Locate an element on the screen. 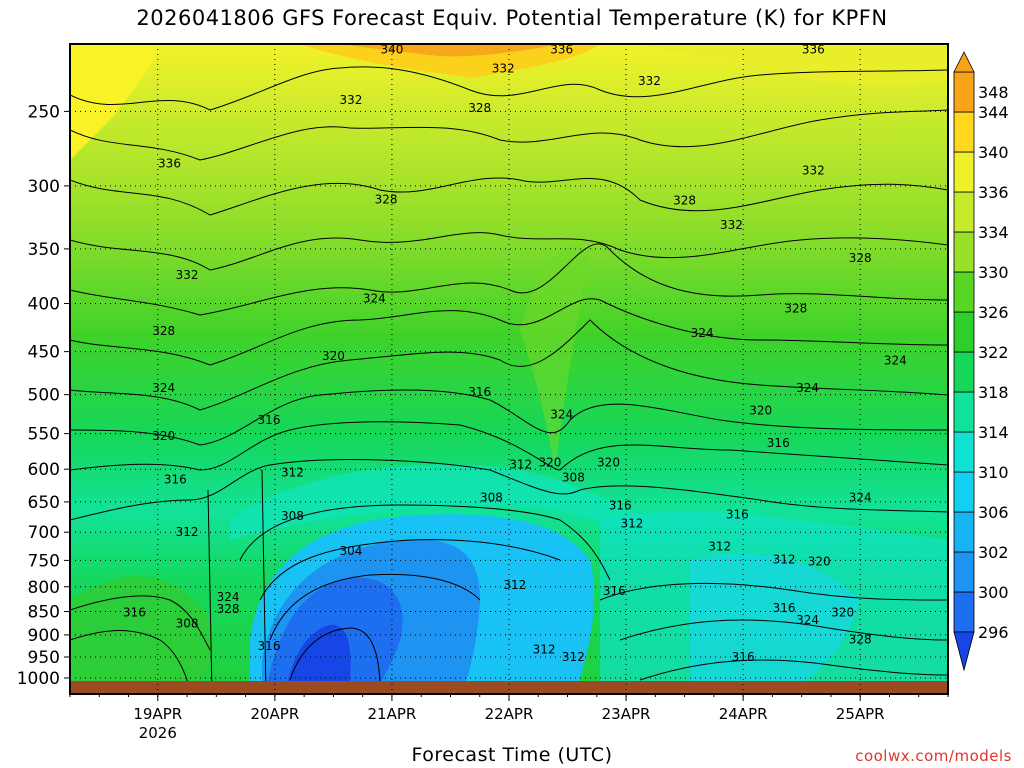 The height and width of the screenshot is (768, 1024). colorbar-max-arrow is located at coordinates (964, 62).